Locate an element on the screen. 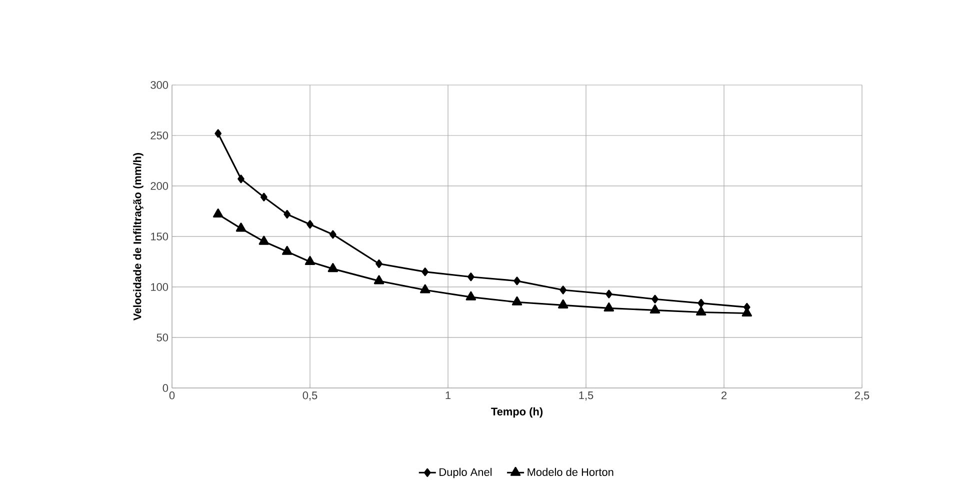 This screenshot has height=502, width=968. y-tick-label: 50 is located at coordinates (162, 338).